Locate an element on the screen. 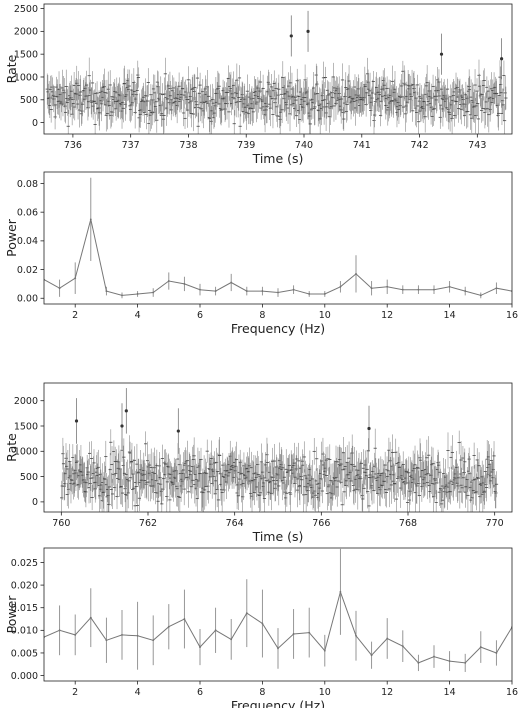 This screenshot has width=520, height=708. y-tick-label: 0.015 is located at coordinates (24, 608).